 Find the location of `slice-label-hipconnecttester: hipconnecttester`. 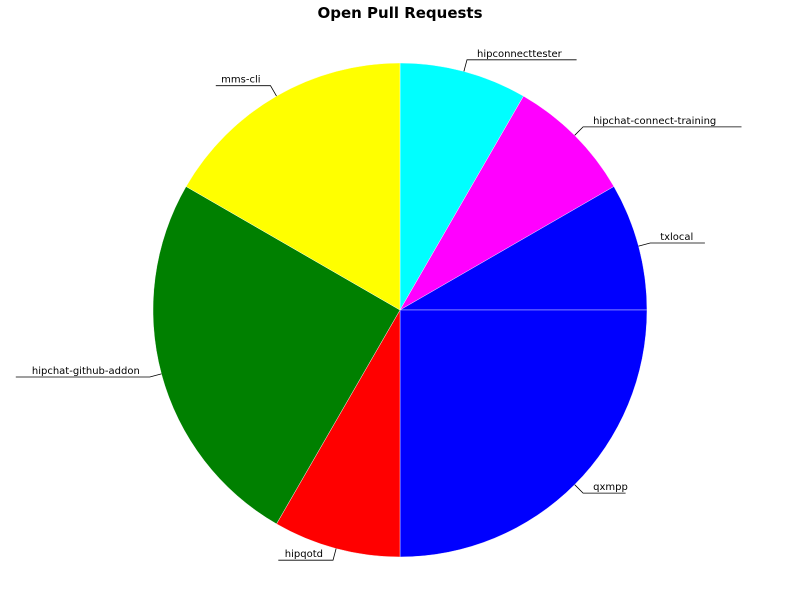

slice-label-hipconnecttester: hipconnecttester is located at coordinates (520, 54).